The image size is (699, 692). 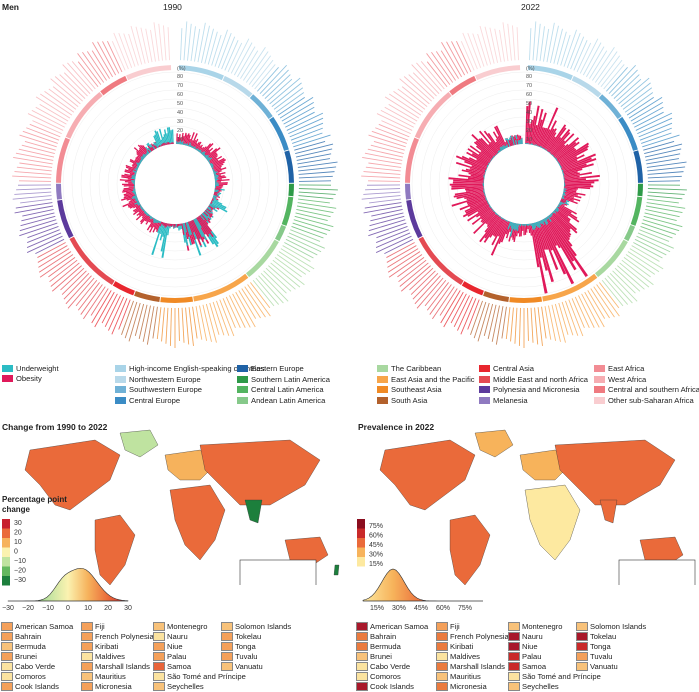 What do you see at coordinates (421, 608) in the screenshot?
I see `density-axis-label: 45%` at bounding box center [421, 608].